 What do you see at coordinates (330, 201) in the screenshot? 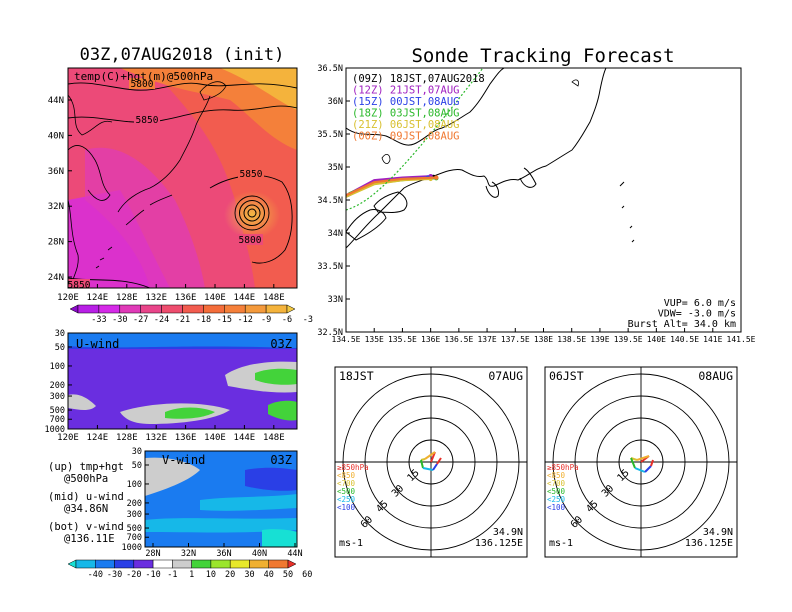
I see `lat-tick-label: 34.5N` at bounding box center [330, 201].